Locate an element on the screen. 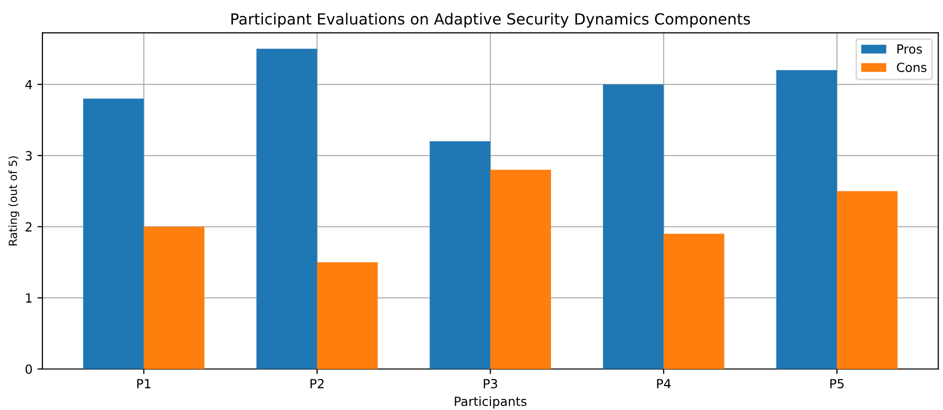 Image resolution: width=943 pixels, height=410 pixels. x-tick-label: P2 is located at coordinates (317, 383).